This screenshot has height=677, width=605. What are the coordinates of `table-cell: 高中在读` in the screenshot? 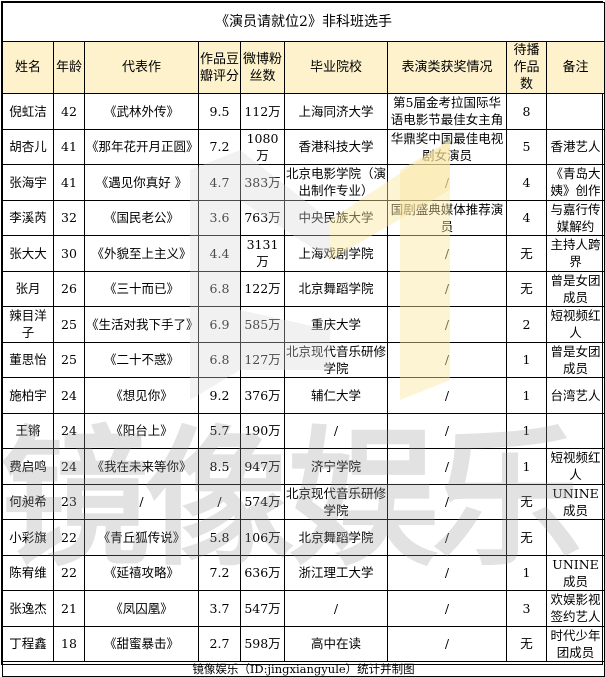 It's located at (336, 643).